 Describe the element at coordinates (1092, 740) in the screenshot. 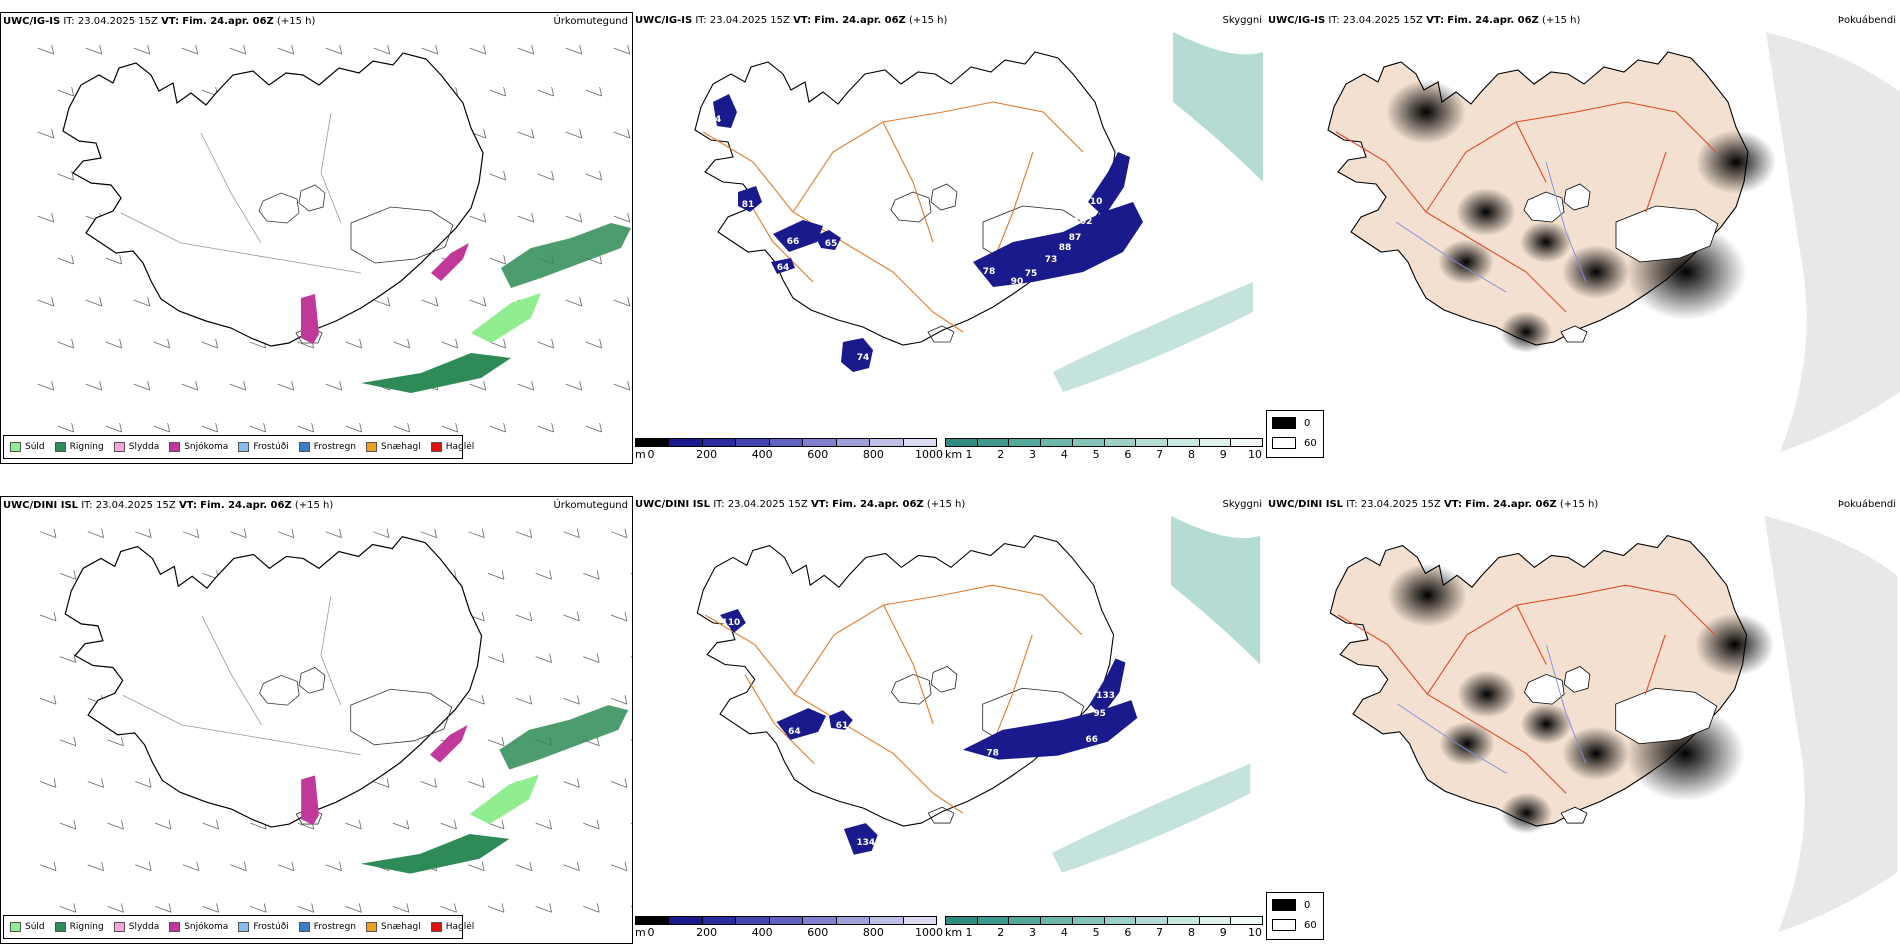

I see `cloud-base-value: 66` at that location.